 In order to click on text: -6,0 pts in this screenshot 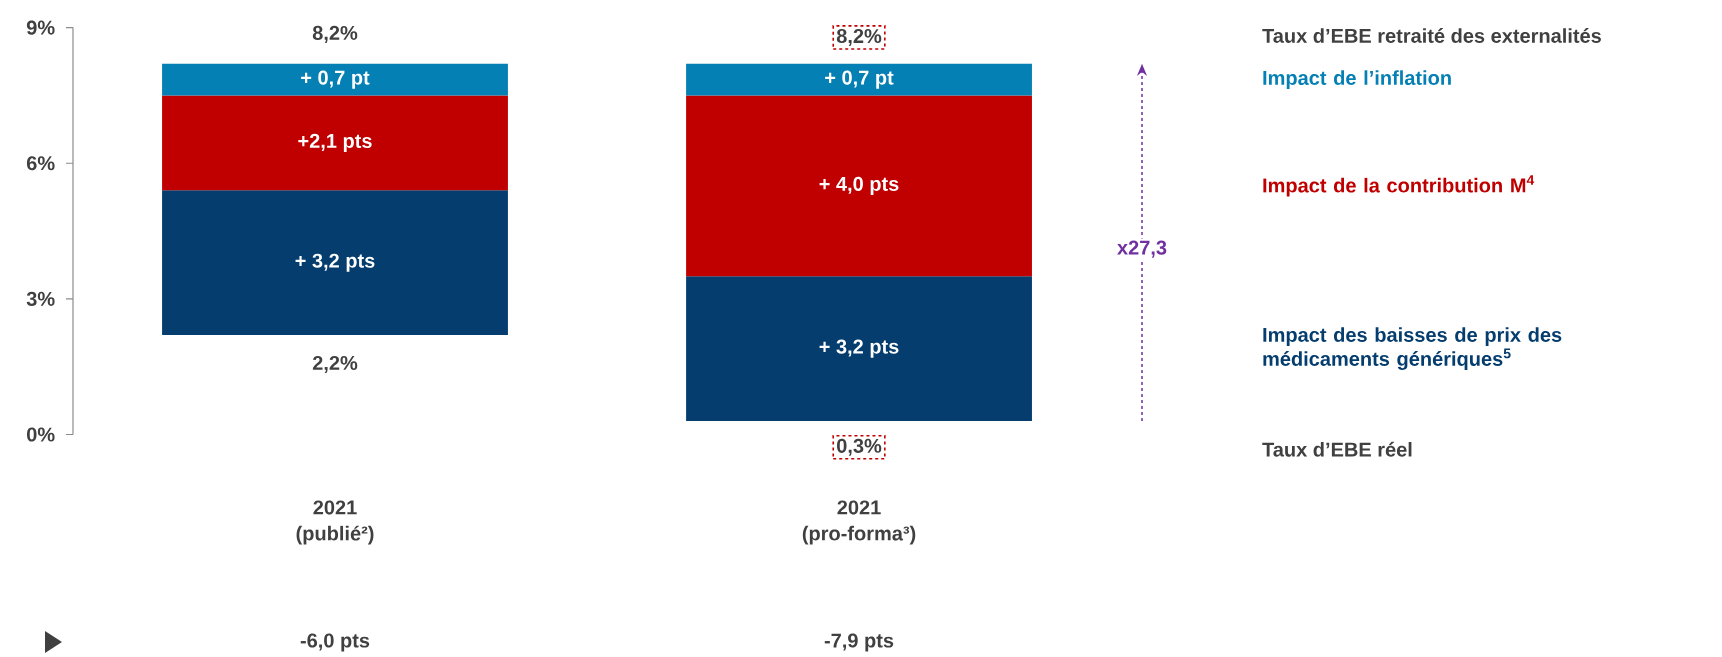, I will do `click(335, 642)`.